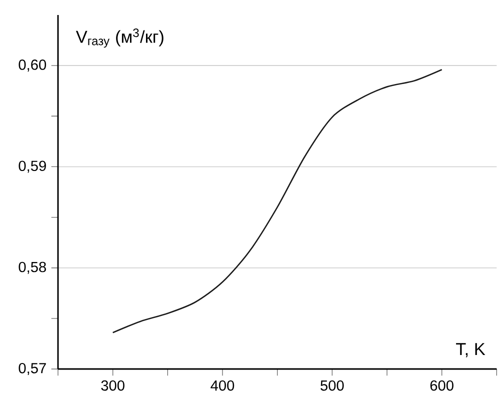  I want to click on y-tick-label: 0,59, so click(32, 166).